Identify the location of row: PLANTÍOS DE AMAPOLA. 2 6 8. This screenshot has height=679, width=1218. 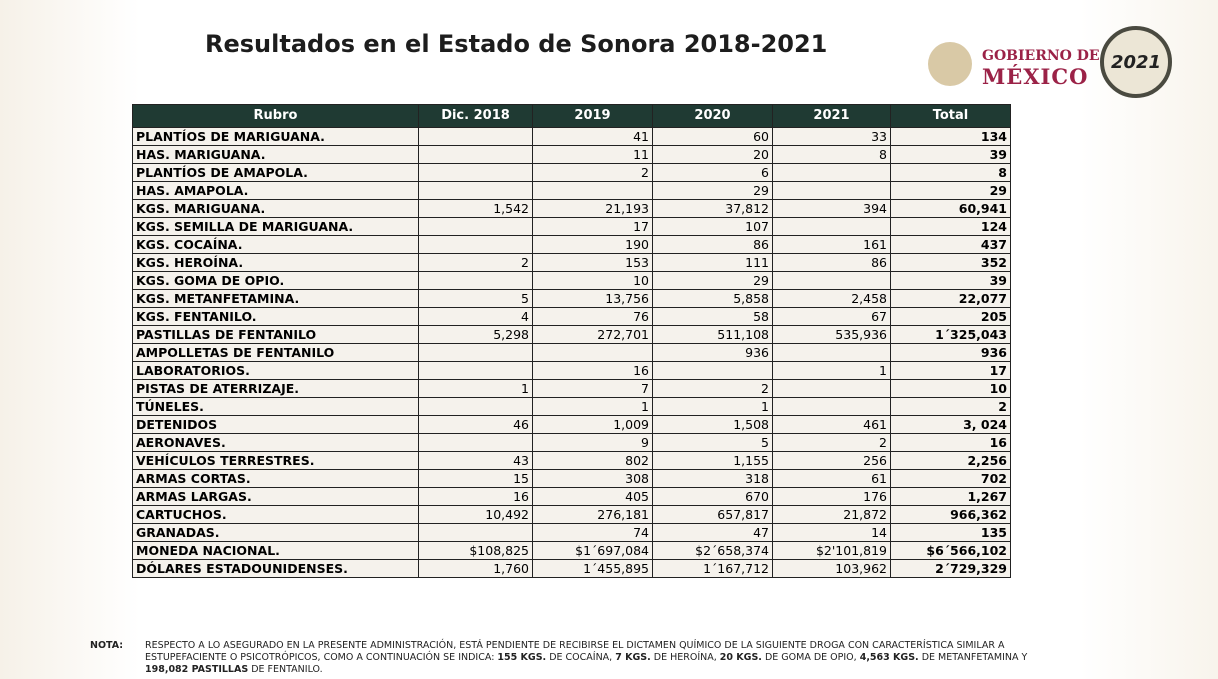
(571, 172).